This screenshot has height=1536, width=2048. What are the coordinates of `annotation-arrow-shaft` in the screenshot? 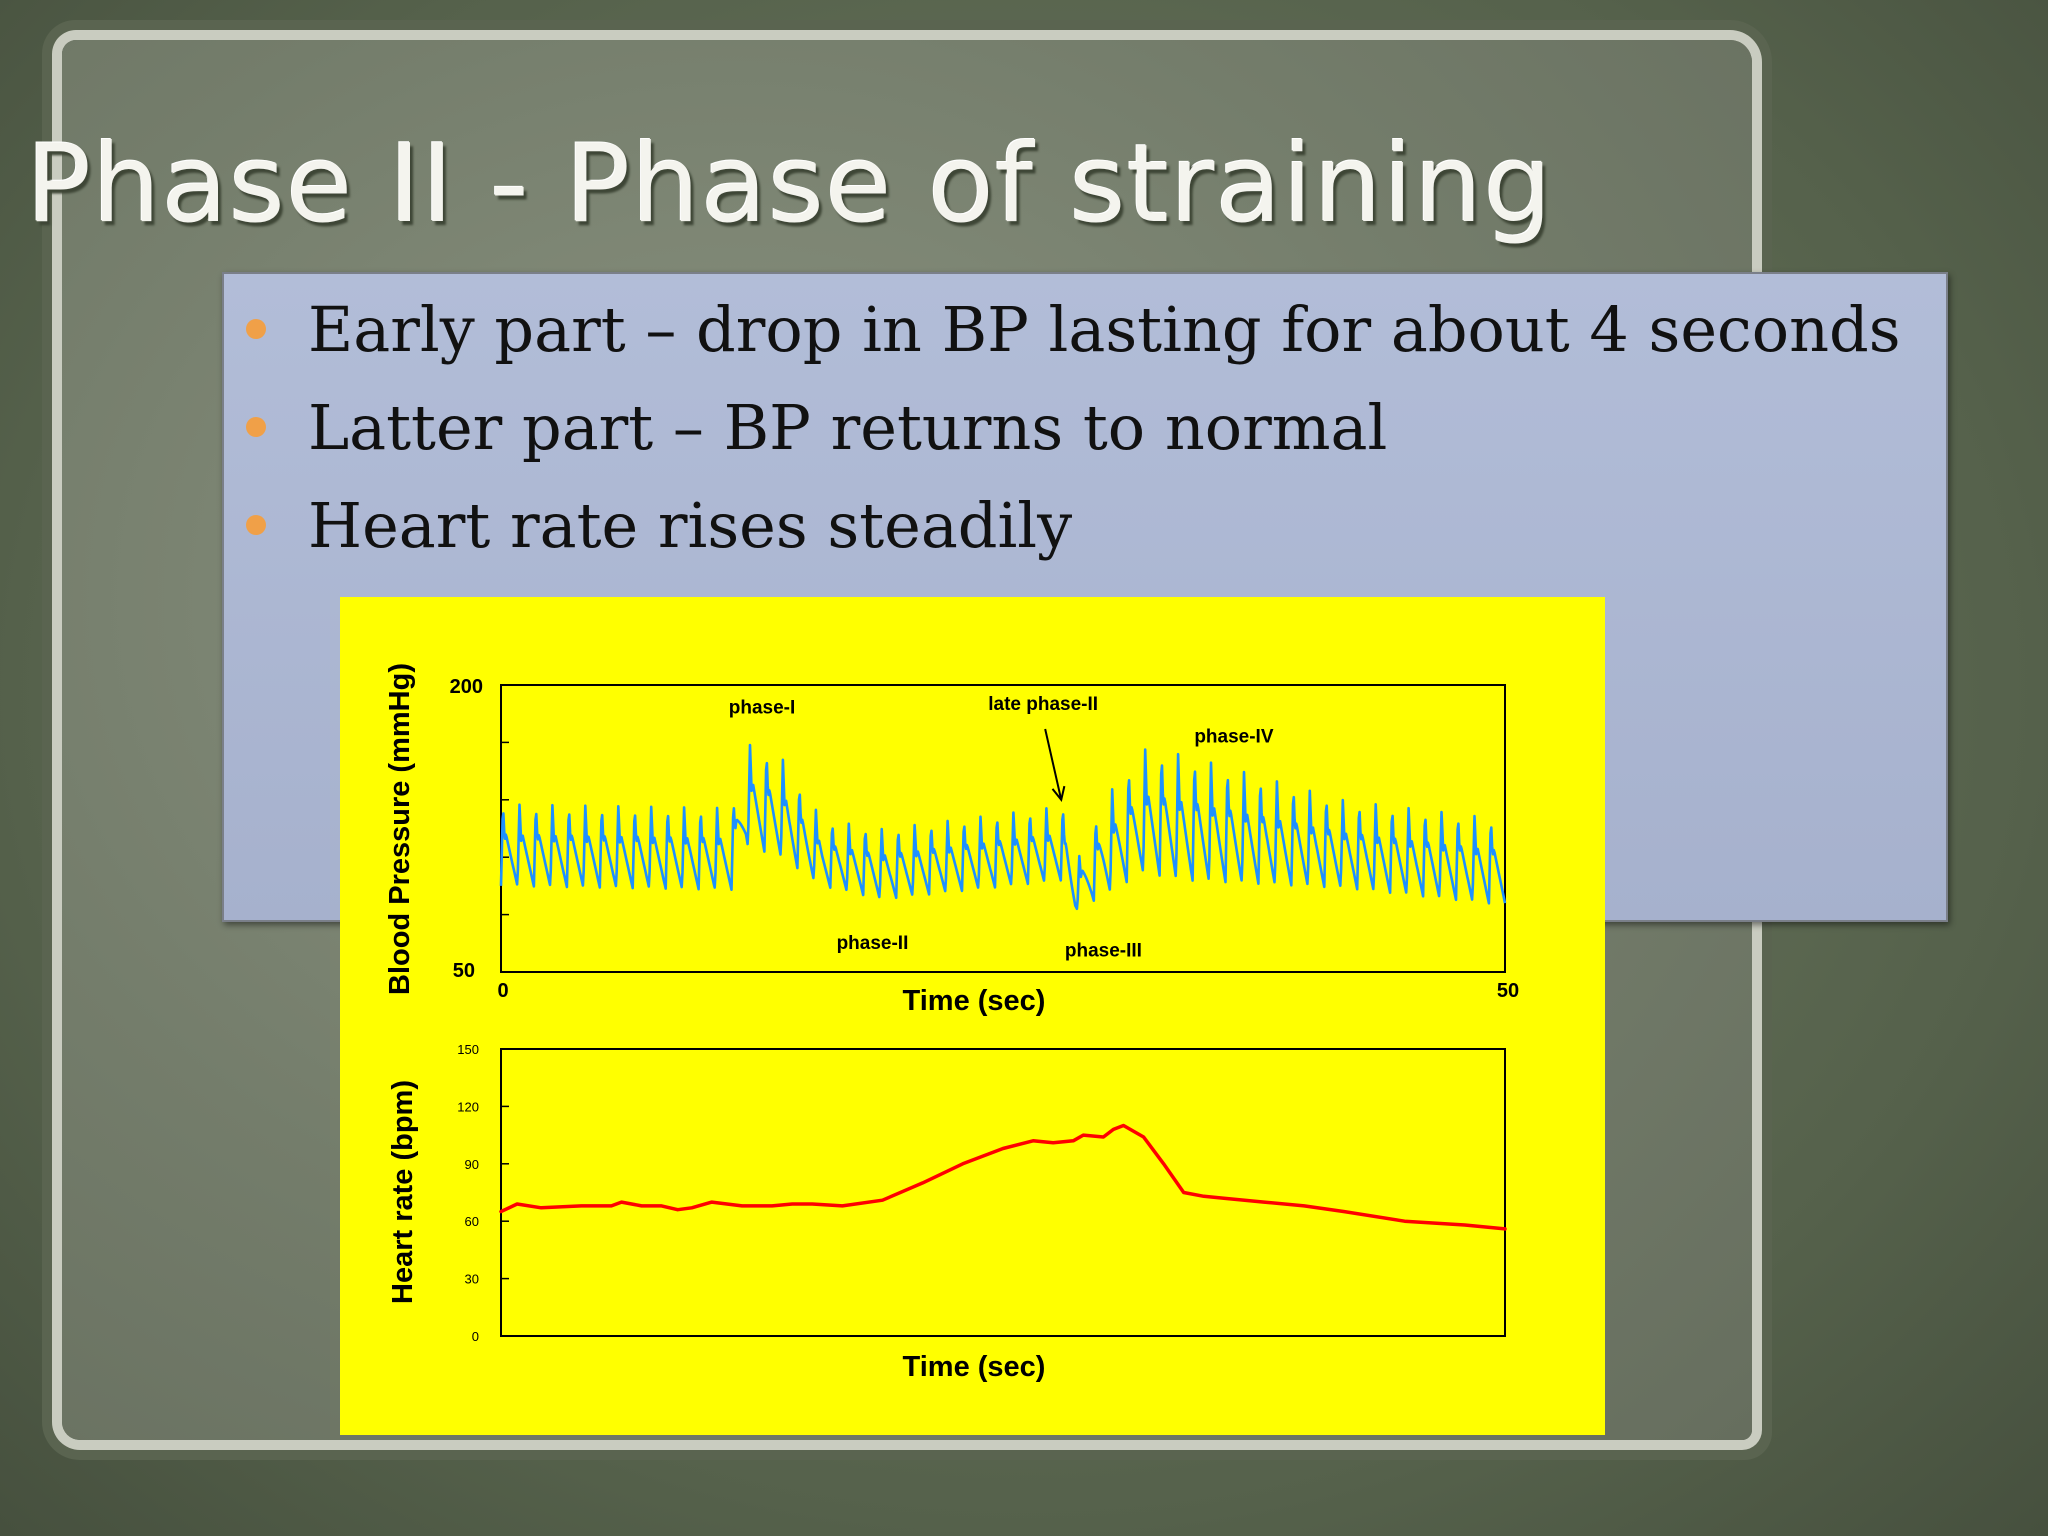 It's located at (1053, 764).